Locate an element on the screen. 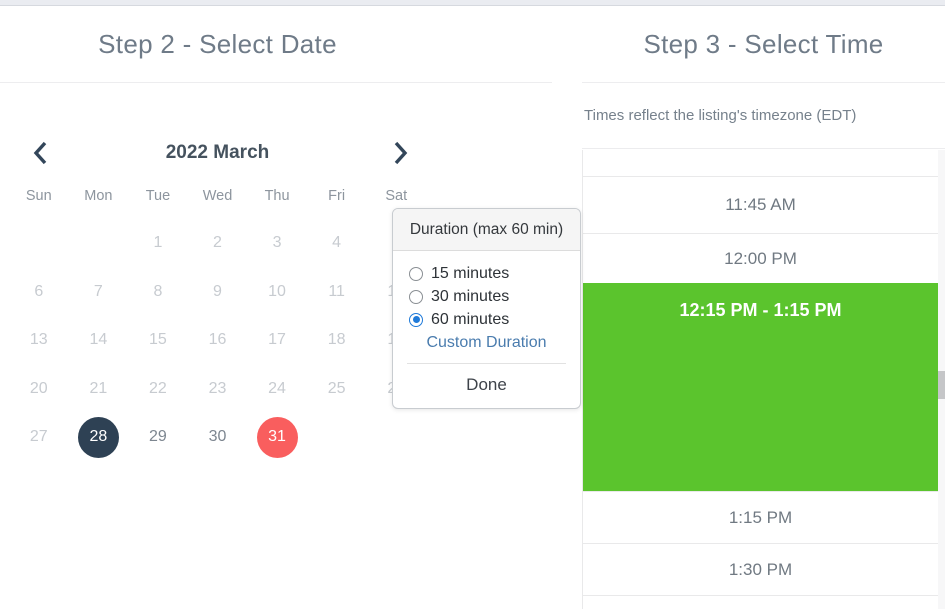 This screenshot has width=945, height=609. day-cell-8: 8 is located at coordinates (158, 291).